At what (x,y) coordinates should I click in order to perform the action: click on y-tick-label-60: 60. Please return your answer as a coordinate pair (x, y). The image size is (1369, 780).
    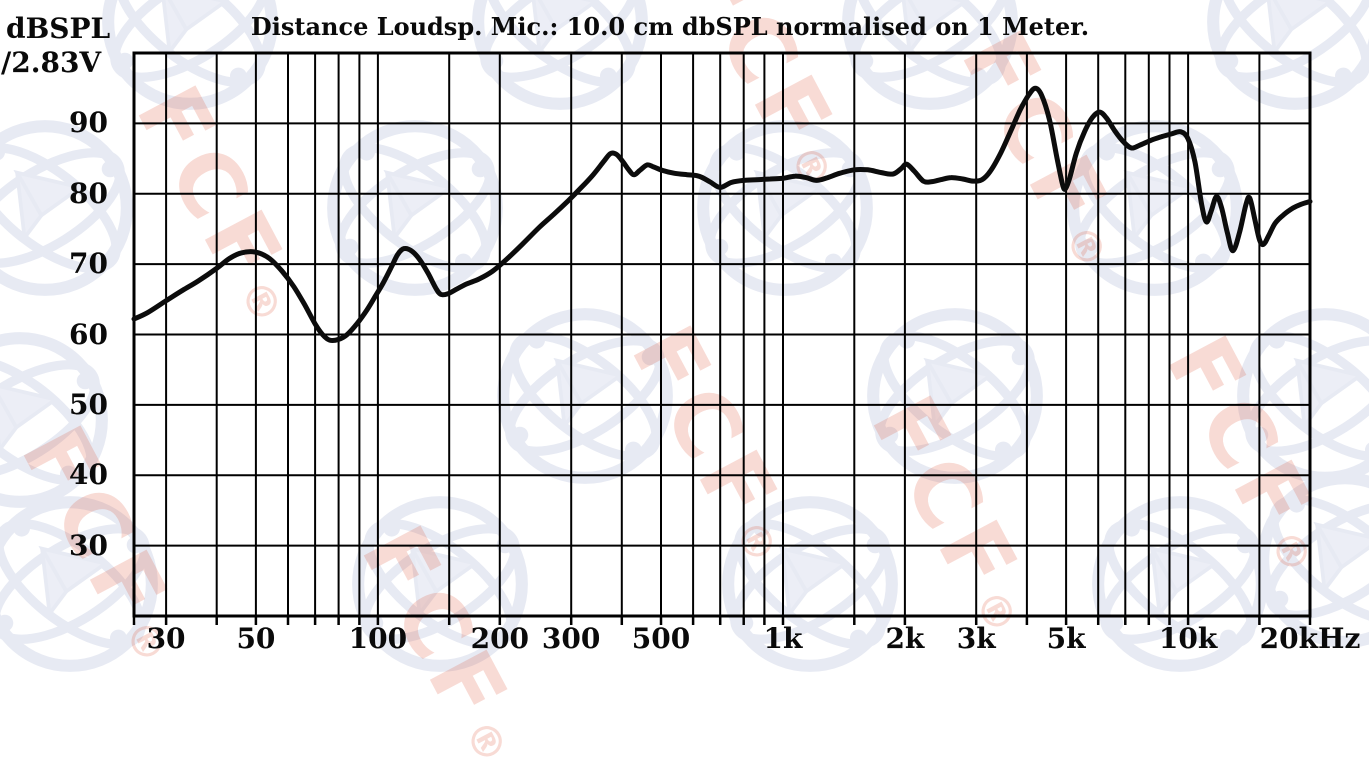
    Looking at the image, I should click on (88, 334).